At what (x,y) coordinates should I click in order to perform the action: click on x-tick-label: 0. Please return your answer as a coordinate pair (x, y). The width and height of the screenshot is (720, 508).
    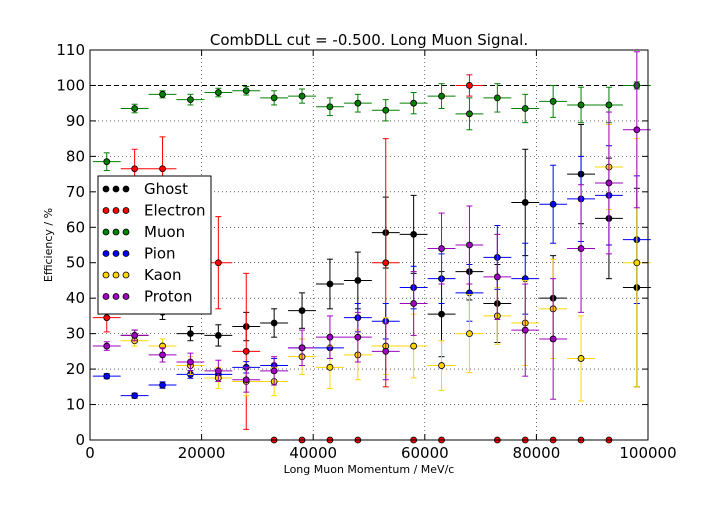
    Looking at the image, I should click on (90, 453).